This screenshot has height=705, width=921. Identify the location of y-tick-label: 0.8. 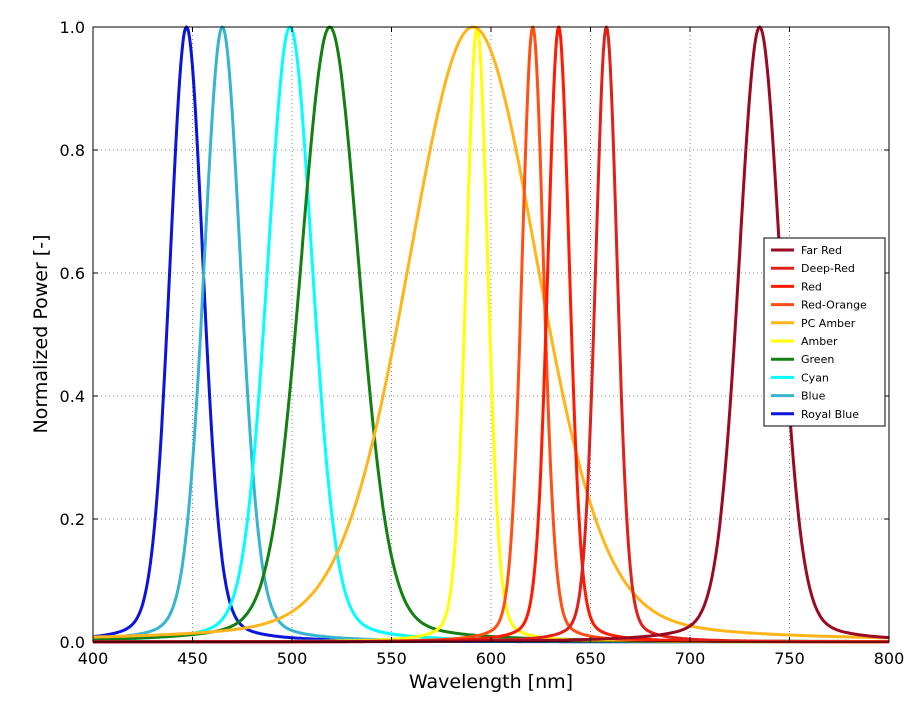
(72, 150).